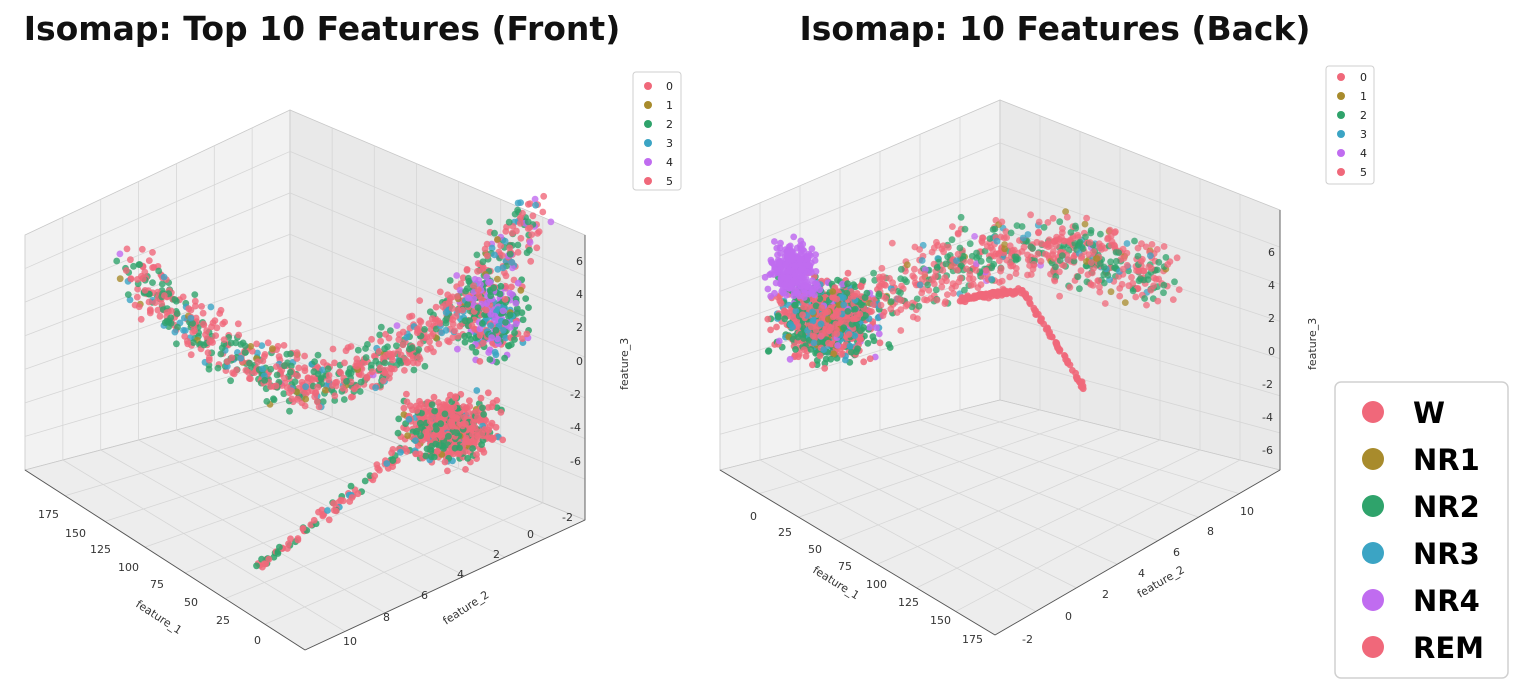  Describe the element at coordinates (1373, 647) in the screenshot. I see `stage-legend-marker-rem` at that location.